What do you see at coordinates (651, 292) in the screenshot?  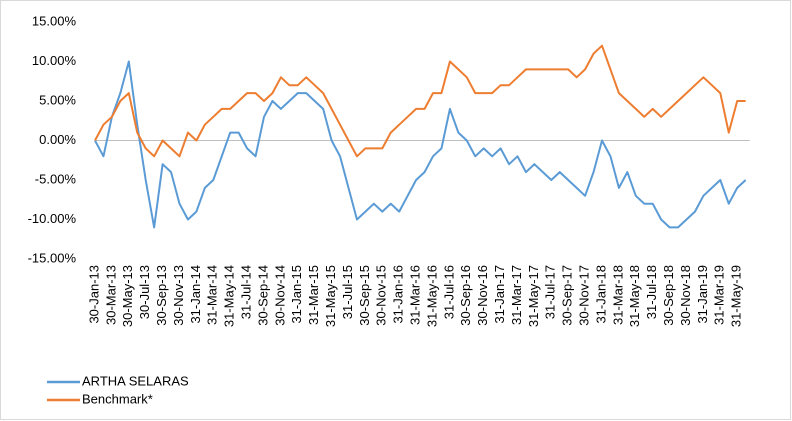 I see `x-tick-label: 31-Jul-18` at bounding box center [651, 292].